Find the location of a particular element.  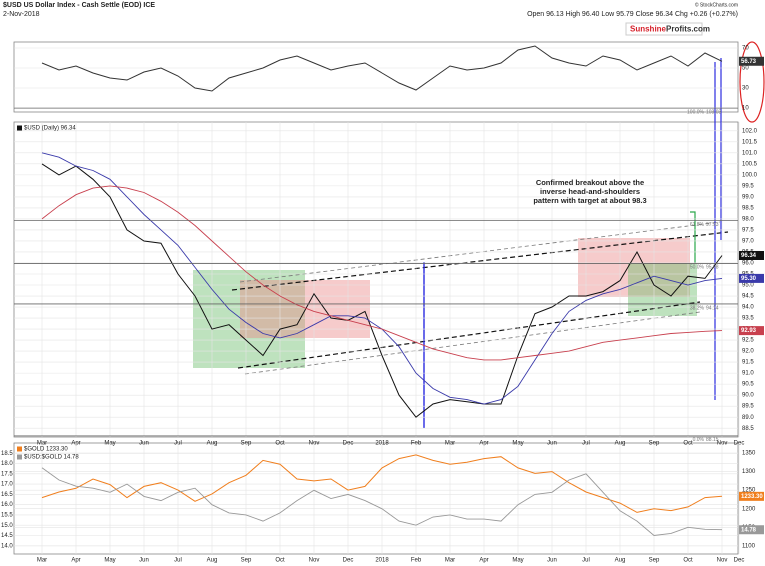

fib-label: 0.0% is located at coordinates (699, 440).